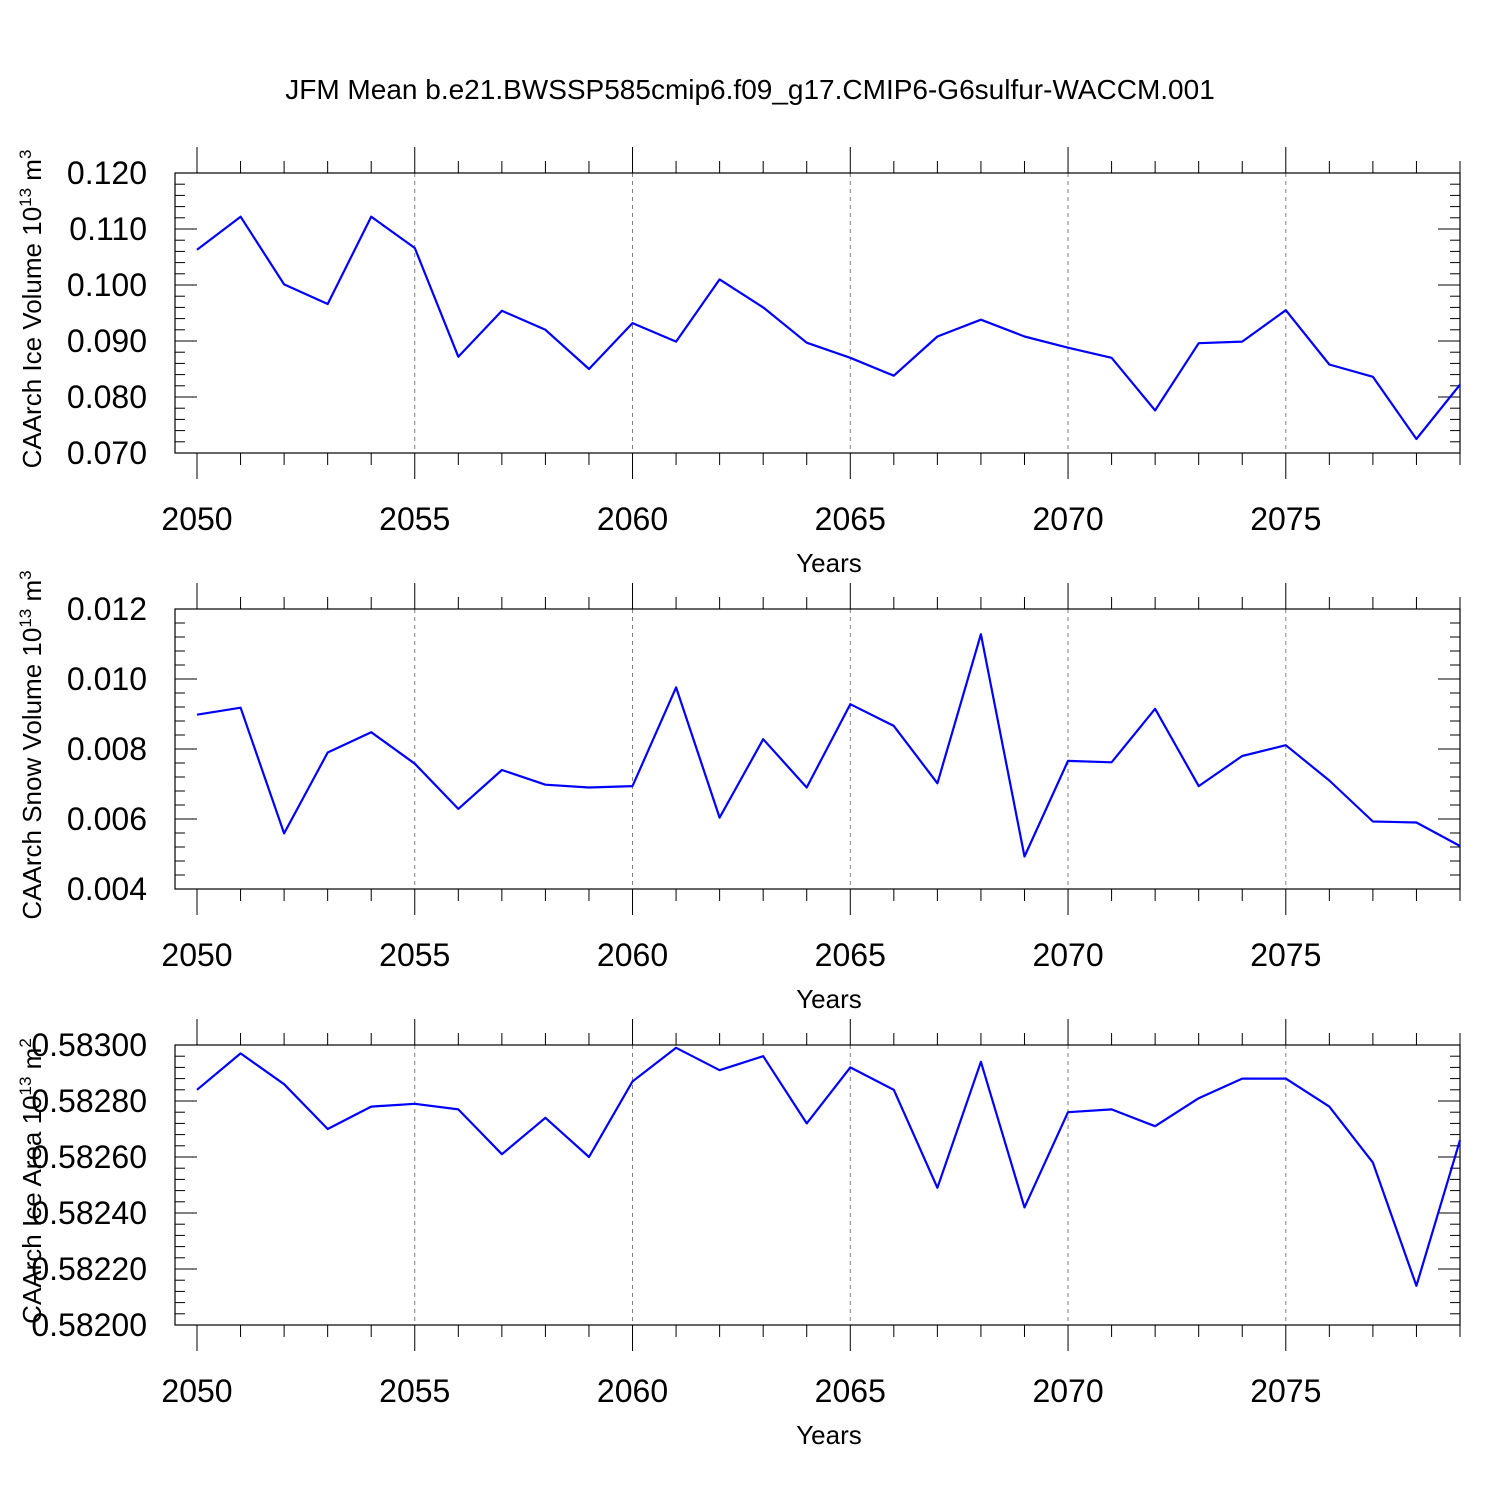 The height and width of the screenshot is (1500, 1500). Describe the element at coordinates (89, 1213) in the screenshot. I see `y-tick-label: 0.58240` at that location.